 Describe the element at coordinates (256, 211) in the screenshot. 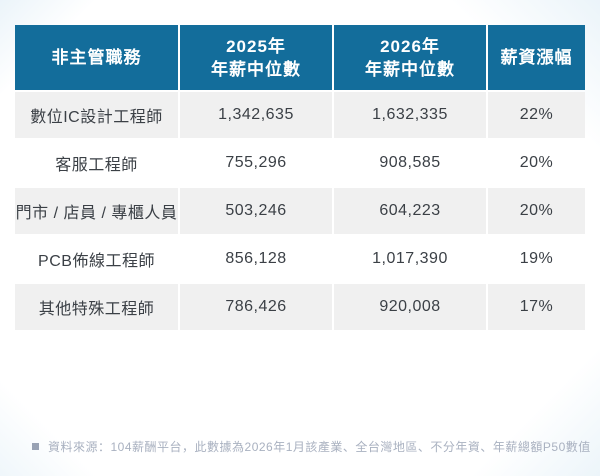

I see `cell-salary-2025: 503,246` at that location.